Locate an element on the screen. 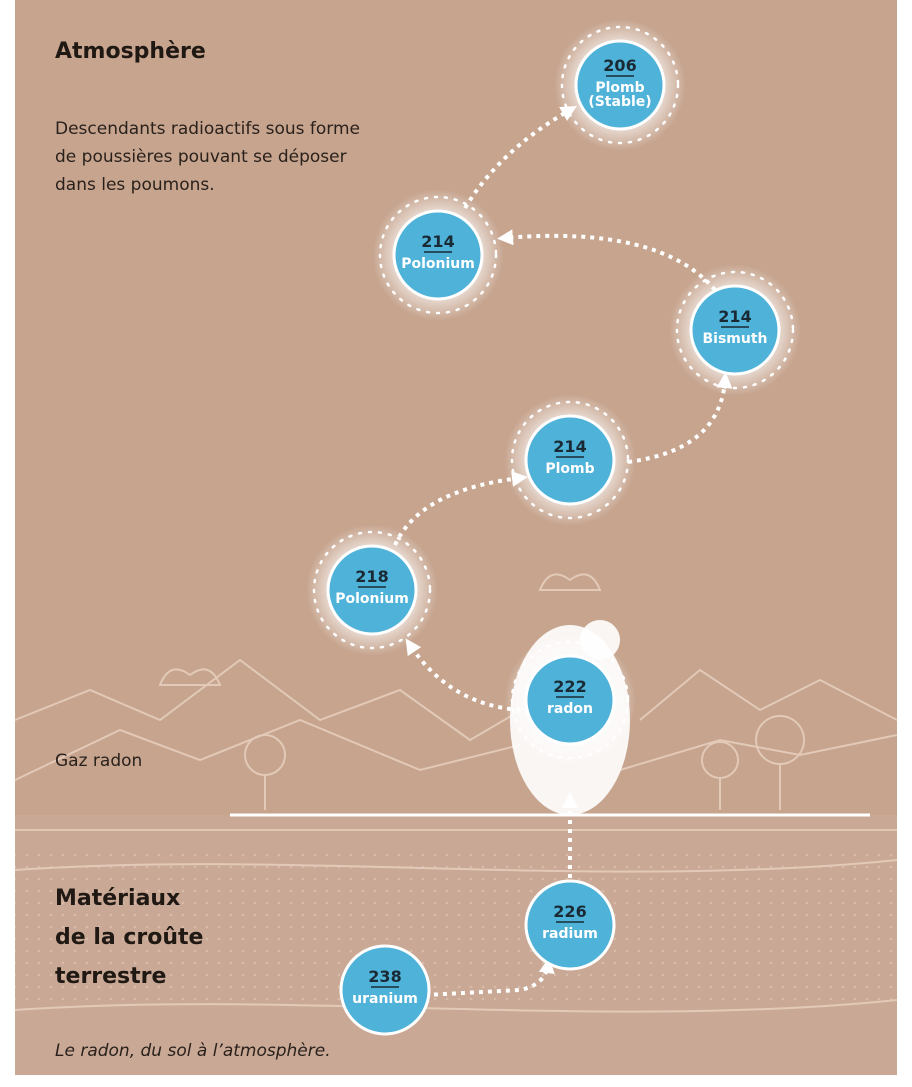 This screenshot has width=912, height=1087. gas-label: Gaz radon is located at coordinates (98, 761).